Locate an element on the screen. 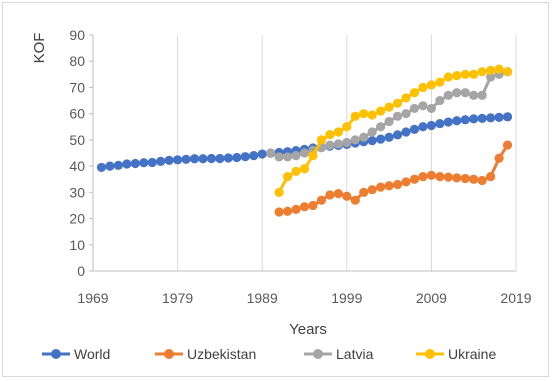 The width and height of the screenshot is (553, 381). legend-label-world: World is located at coordinates (92, 354).